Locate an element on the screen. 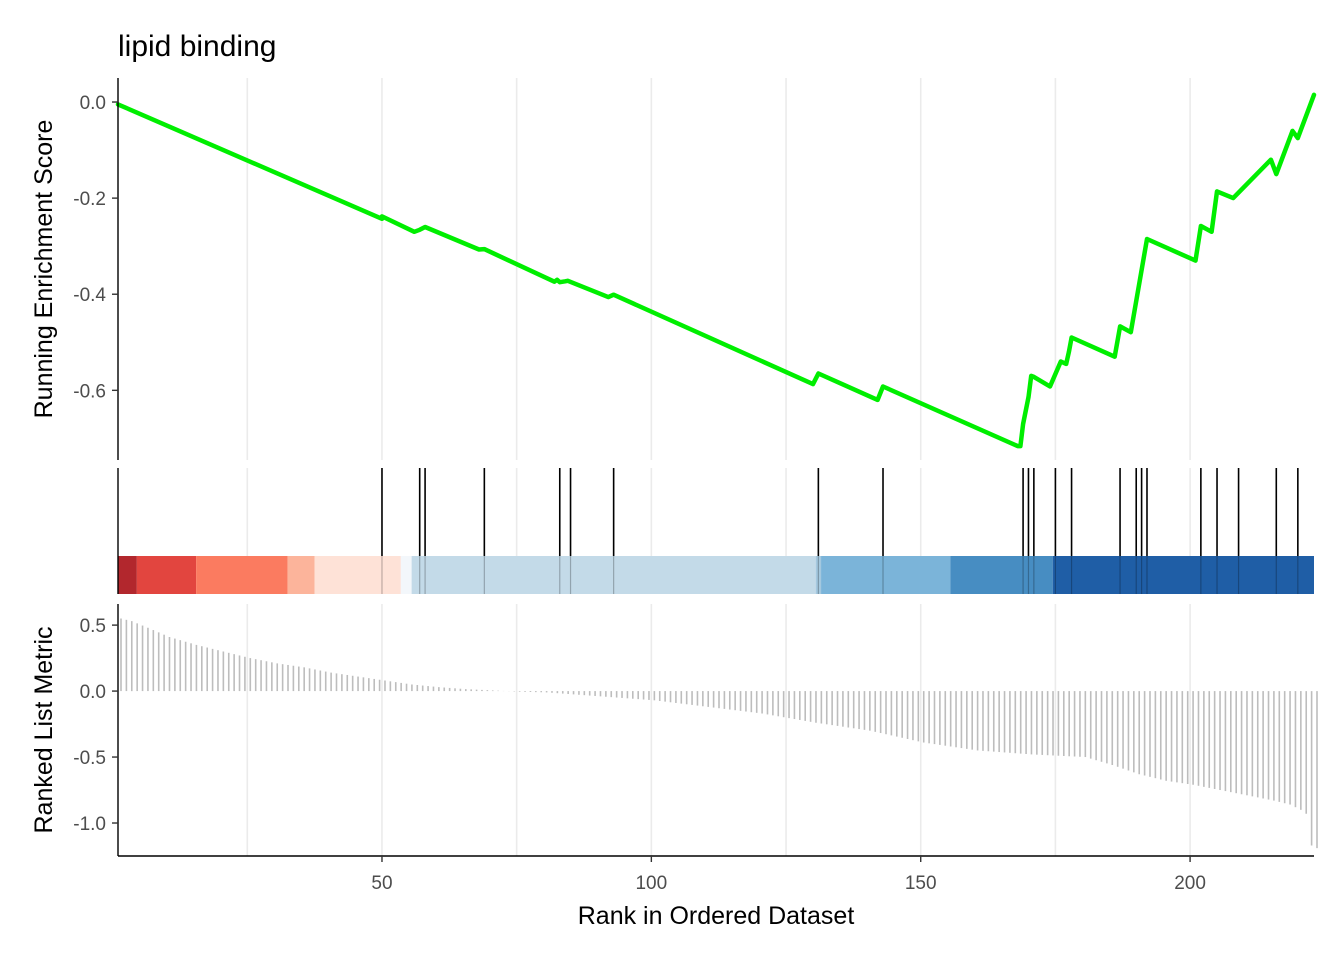 The image size is (1344, 960). hits-gridlines is located at coordinates (718, 512).